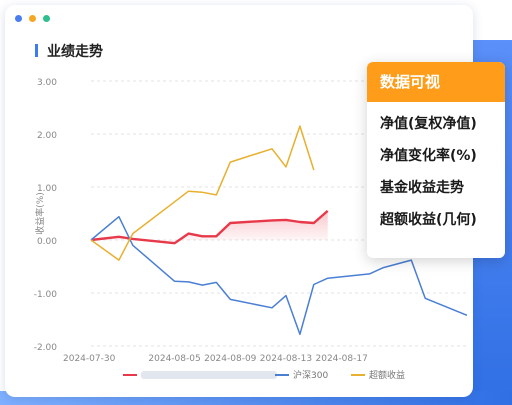 The width and height of the screenshot is (512, 405). Describe the element at coordinates (310, 375) in the screenshot. I see `legend-label: 沪深300` at that location.